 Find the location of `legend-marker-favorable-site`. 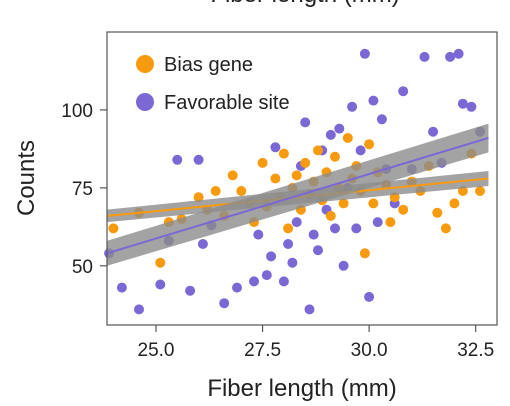

legend-marker-favorable-site is located at coordinates (145, 102).